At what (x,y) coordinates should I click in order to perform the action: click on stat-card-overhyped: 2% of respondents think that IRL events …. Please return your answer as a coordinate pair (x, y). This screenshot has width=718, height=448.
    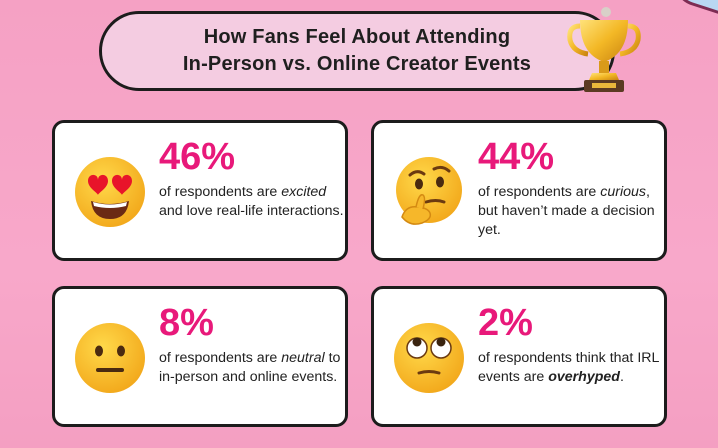
    Looking at the image, I should click on (519, 356).